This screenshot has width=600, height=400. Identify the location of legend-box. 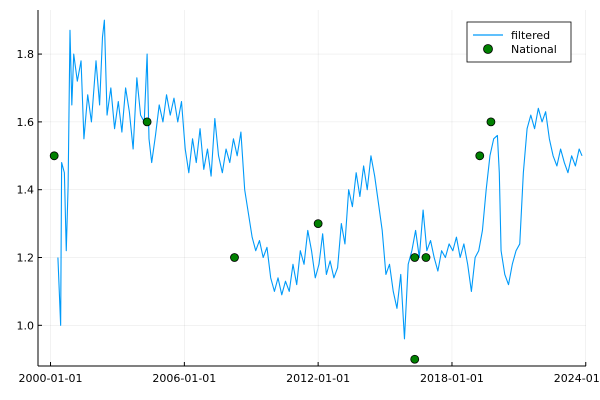
(519, 42).